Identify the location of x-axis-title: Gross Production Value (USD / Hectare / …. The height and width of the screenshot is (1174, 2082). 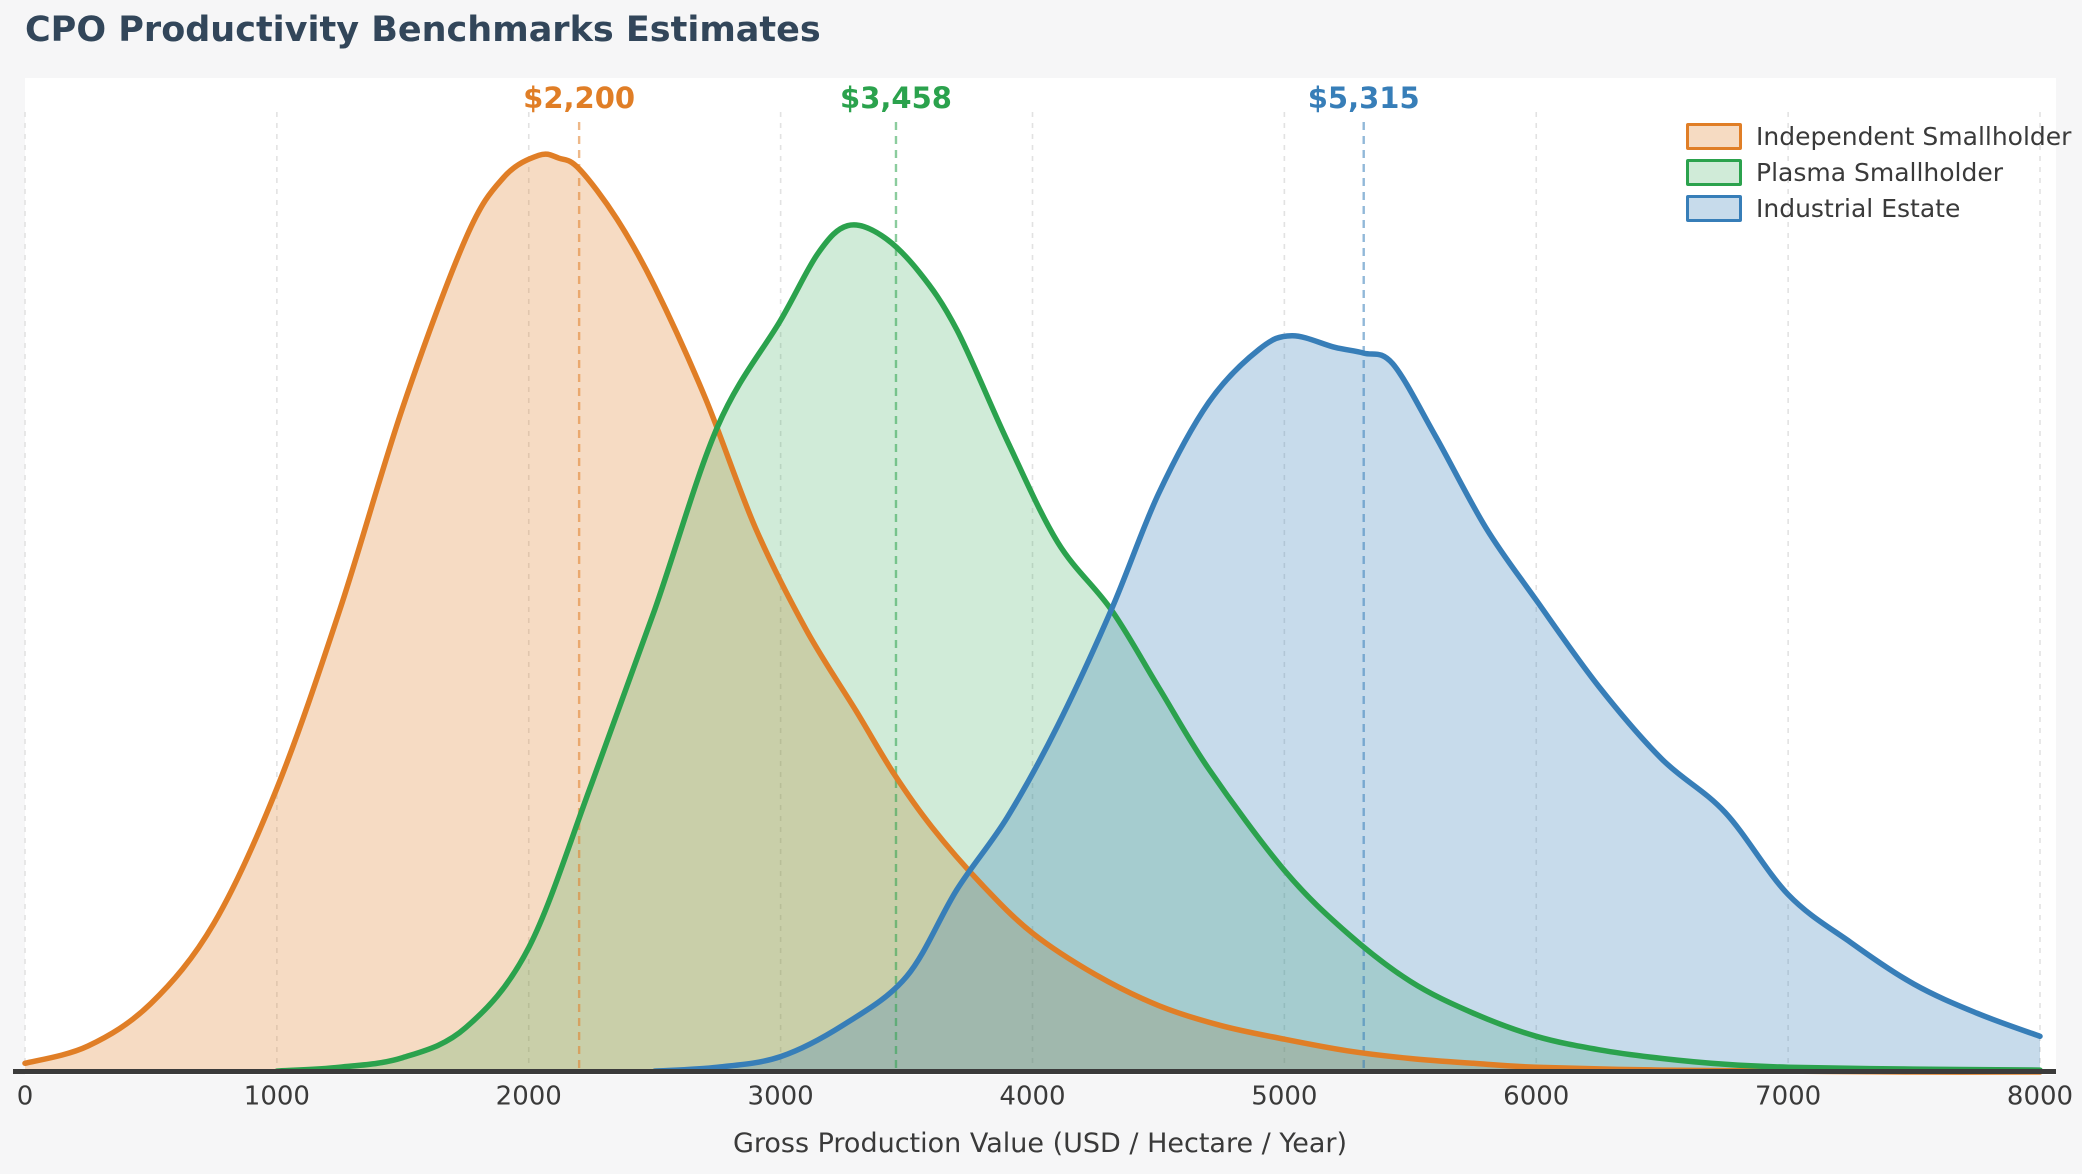
(1040, 1143).